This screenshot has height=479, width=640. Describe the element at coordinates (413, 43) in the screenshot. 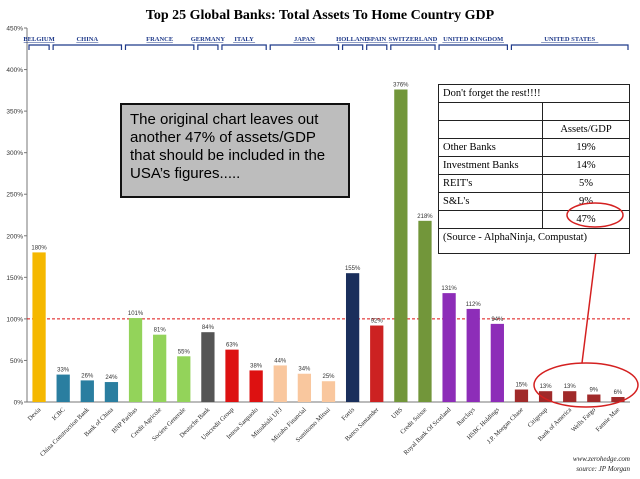

I see `country-group: SWITZERLAND` at that location.